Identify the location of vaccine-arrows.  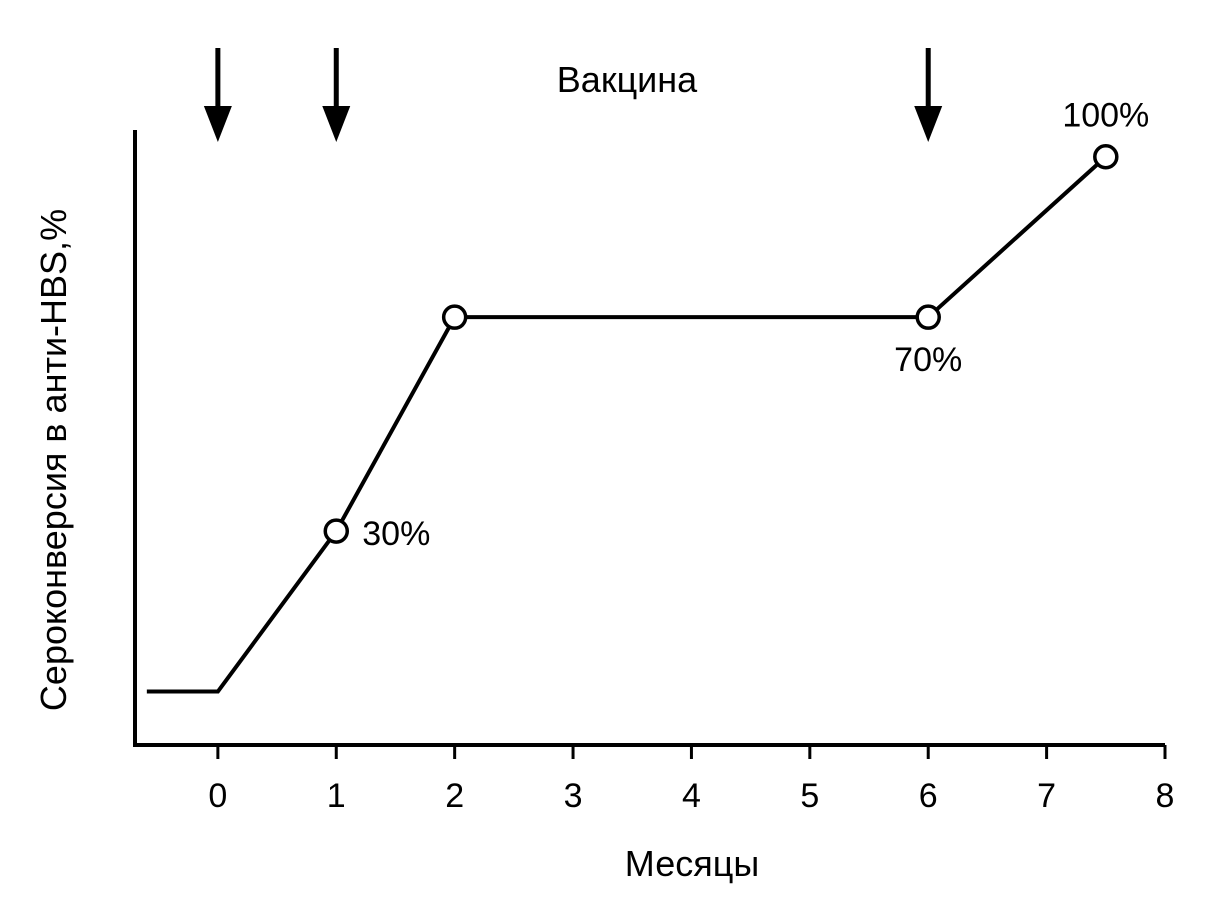
(573, 95).